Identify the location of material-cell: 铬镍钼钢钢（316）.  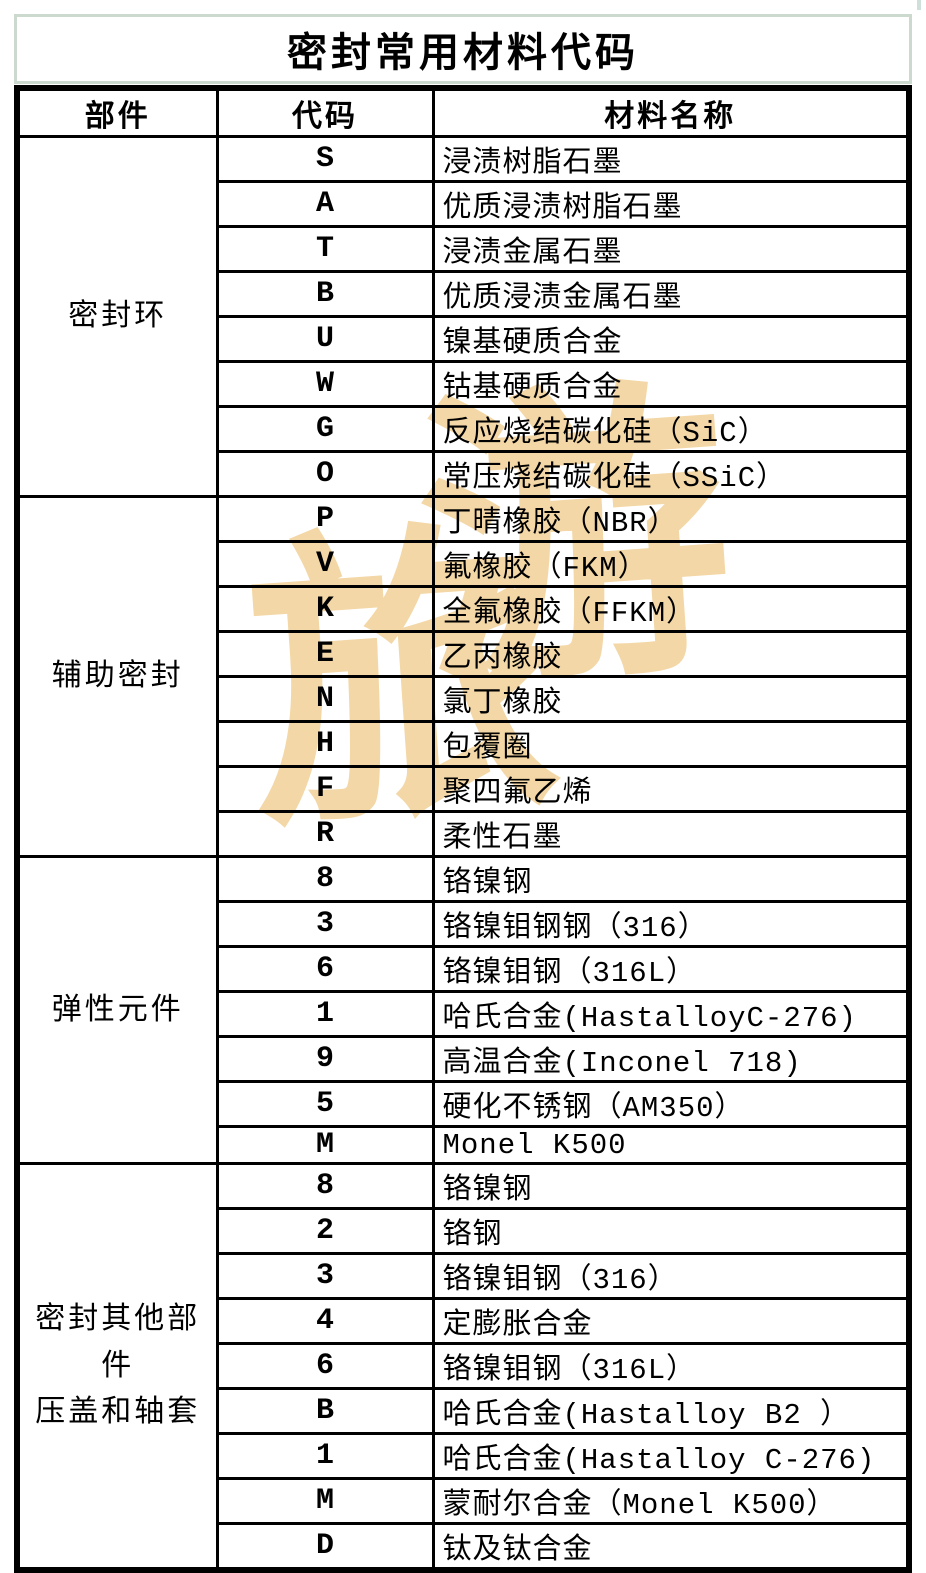
(671, 924).